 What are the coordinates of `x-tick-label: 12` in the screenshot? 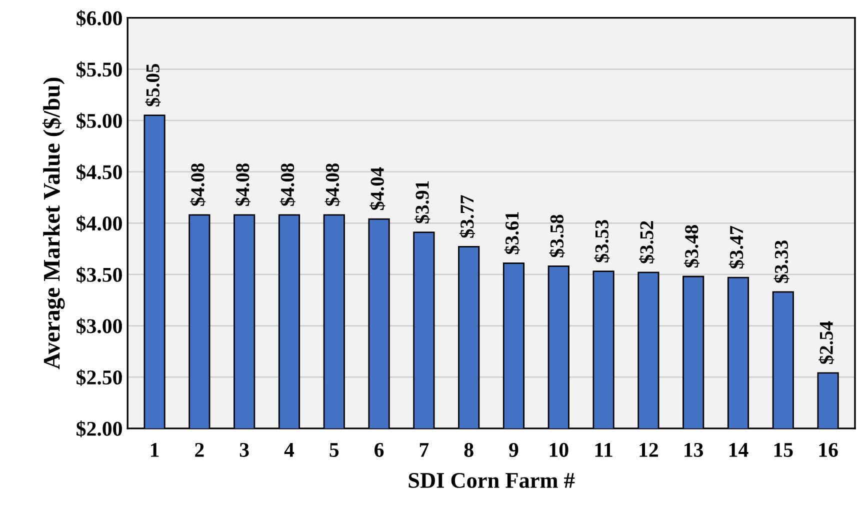 It's located at (649, 449).